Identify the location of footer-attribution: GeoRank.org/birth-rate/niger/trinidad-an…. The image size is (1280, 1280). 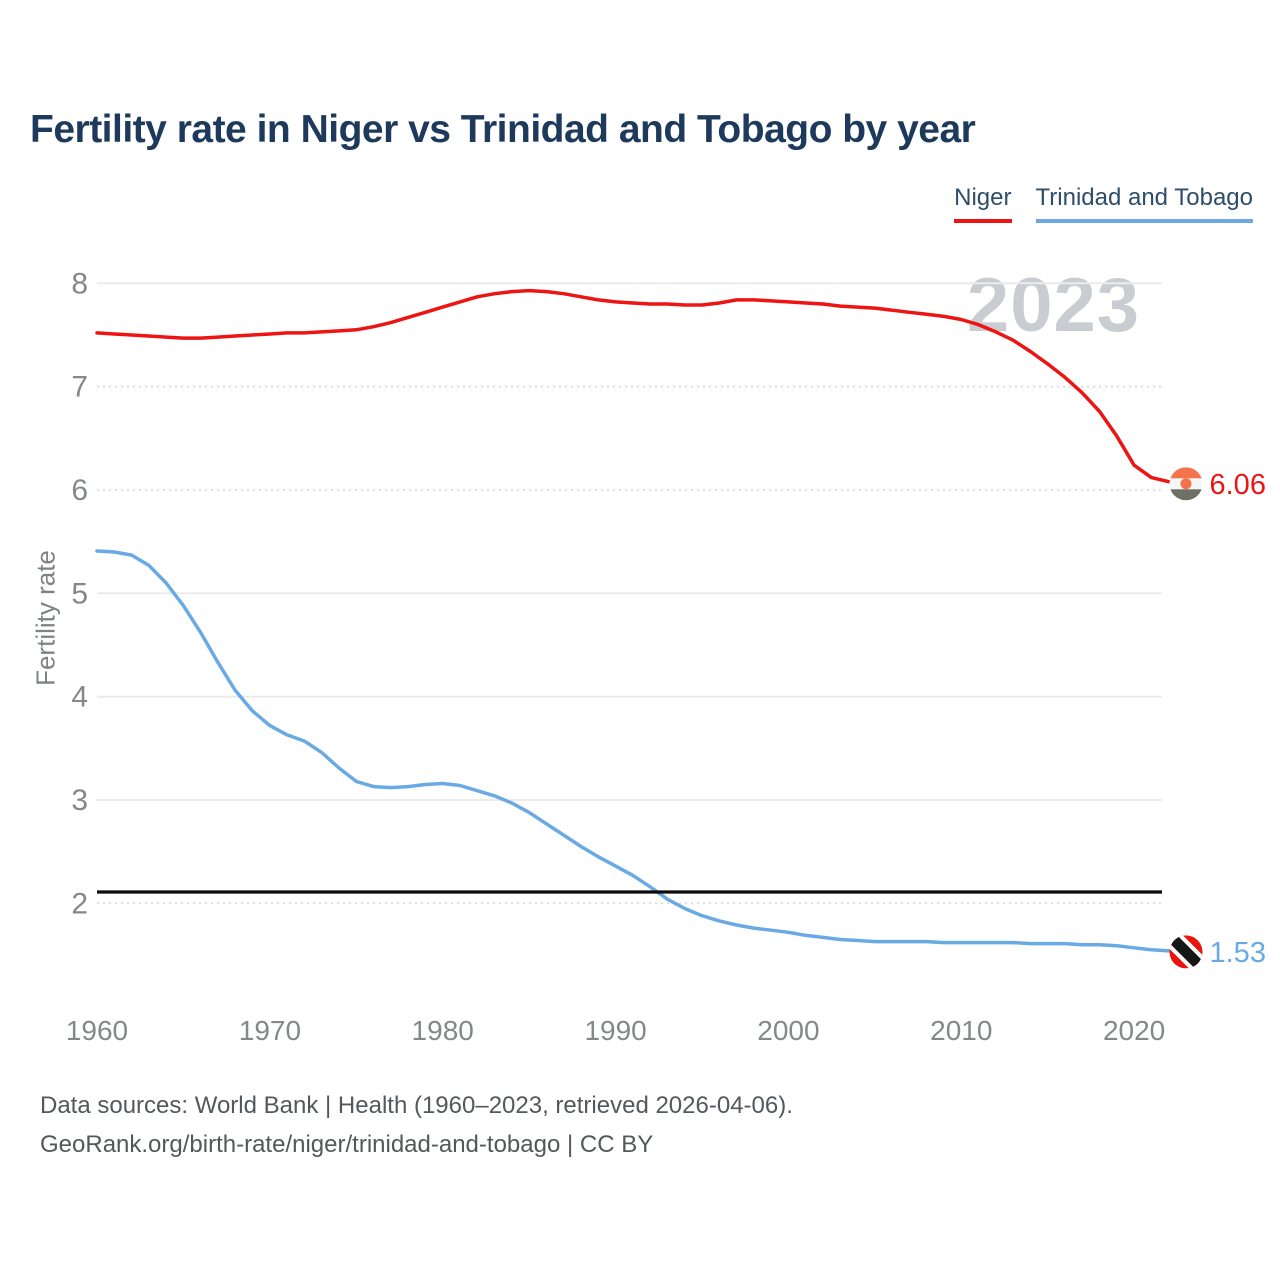
(347, 1144).